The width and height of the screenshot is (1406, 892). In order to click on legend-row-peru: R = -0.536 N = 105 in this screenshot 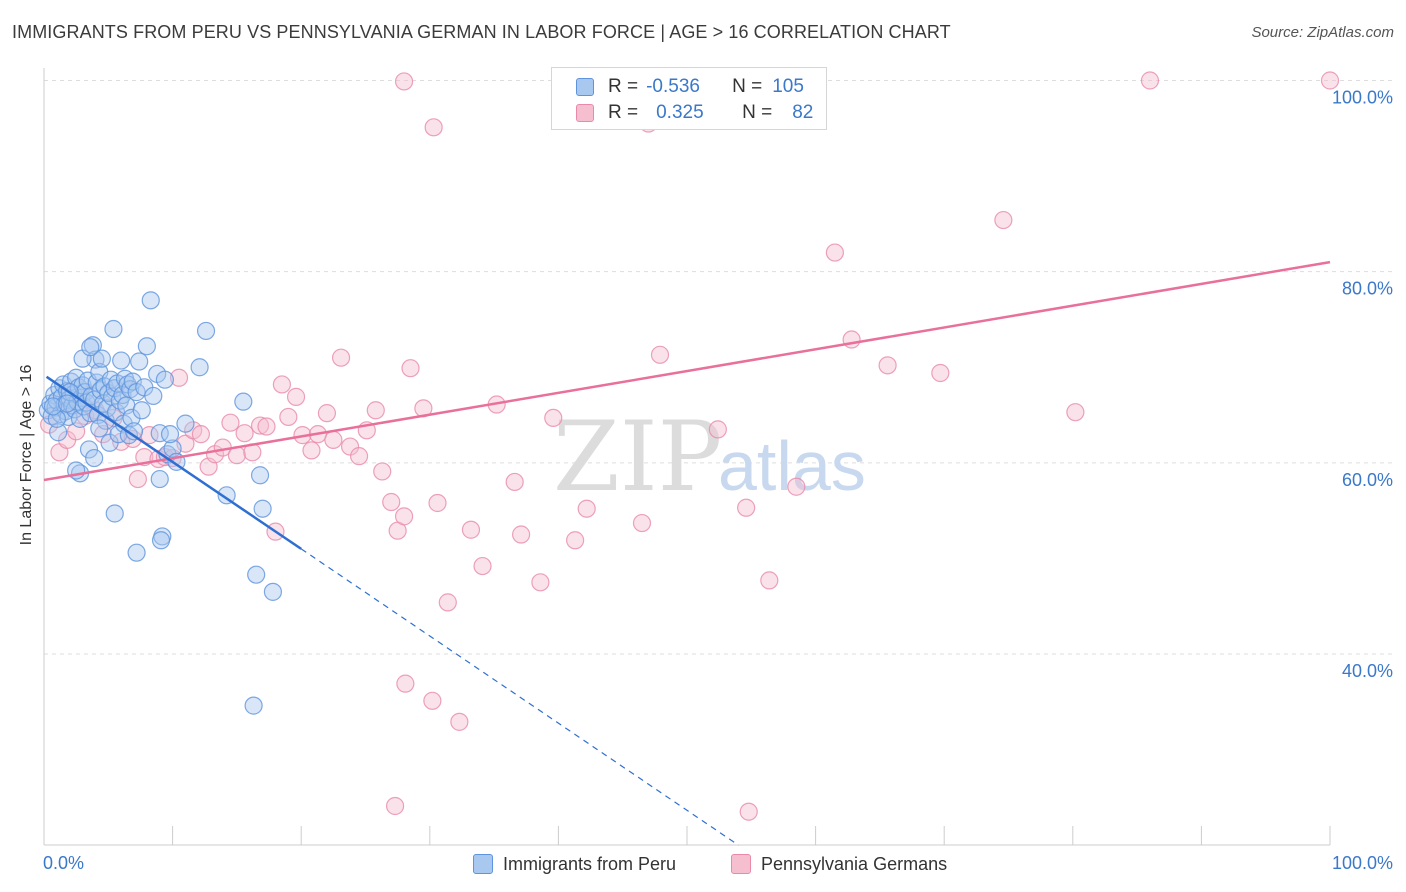, I will do `click(690, 87)`.